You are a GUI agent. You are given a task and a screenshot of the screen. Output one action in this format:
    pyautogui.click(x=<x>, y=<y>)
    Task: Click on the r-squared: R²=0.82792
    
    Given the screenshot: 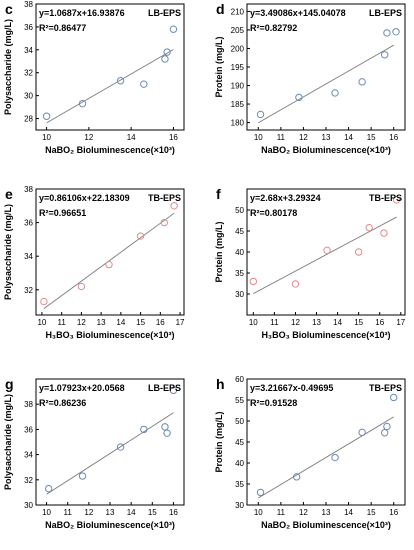 What is the action you would take?
    pyautogui.click(x=273, y=28)
    